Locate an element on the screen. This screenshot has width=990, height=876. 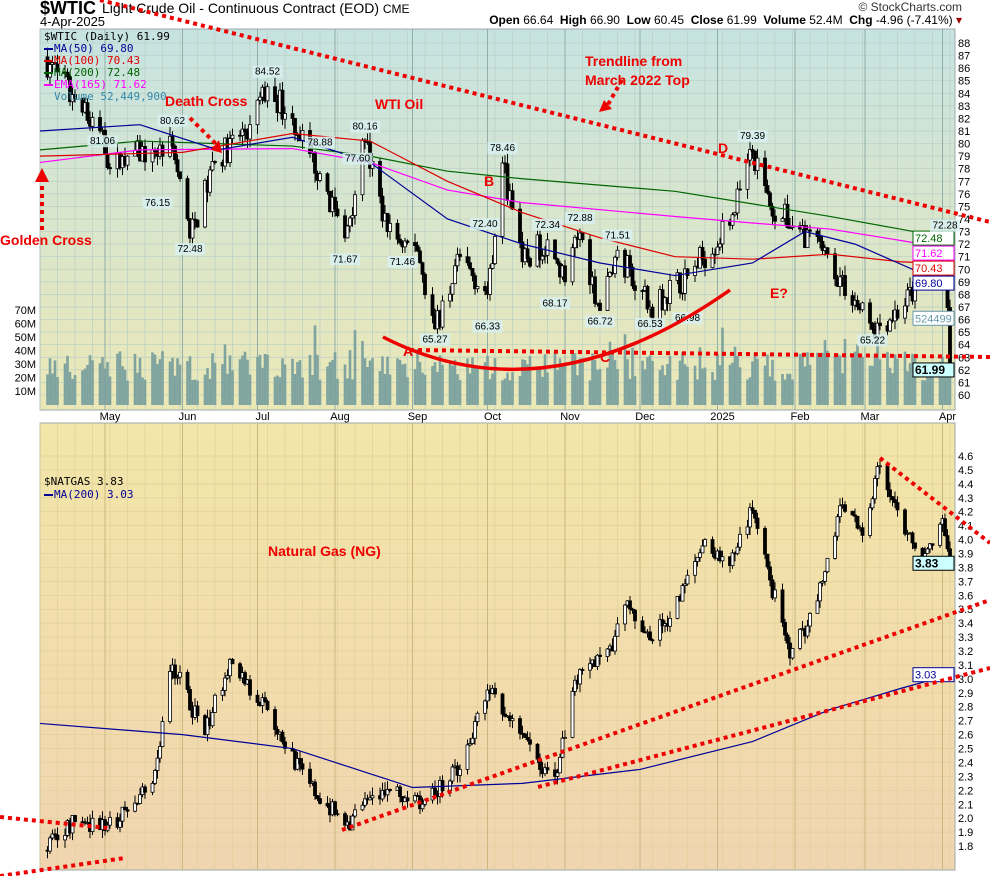
legend-ma100: MA(100) 70.43 is located at coordinates (97, 60).